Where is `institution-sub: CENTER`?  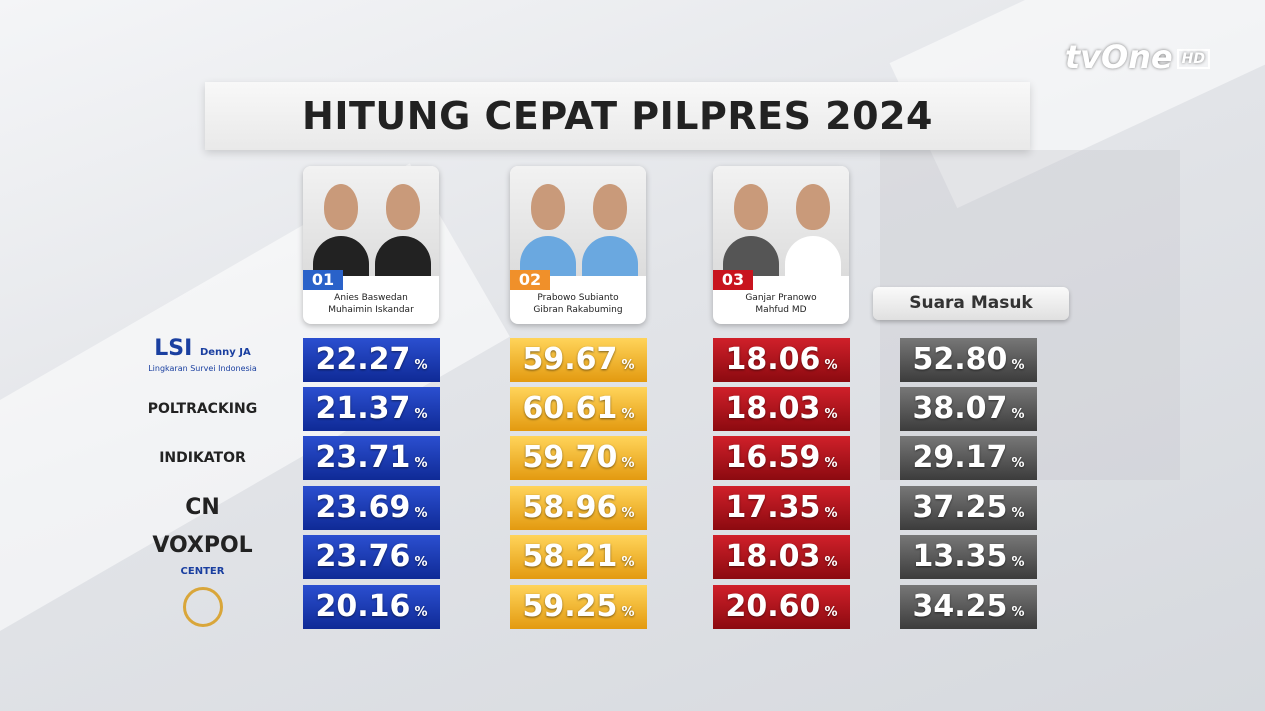
institution-sub: CENTER is located at coordinates (202, 571).